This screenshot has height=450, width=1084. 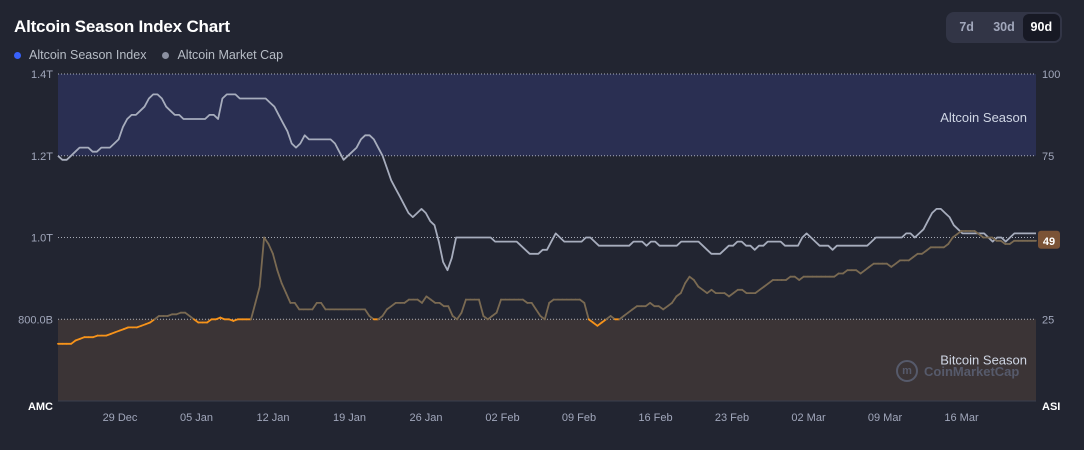 I want to click on left-axis-tick: 1.4T, so click(x=42, y=75).